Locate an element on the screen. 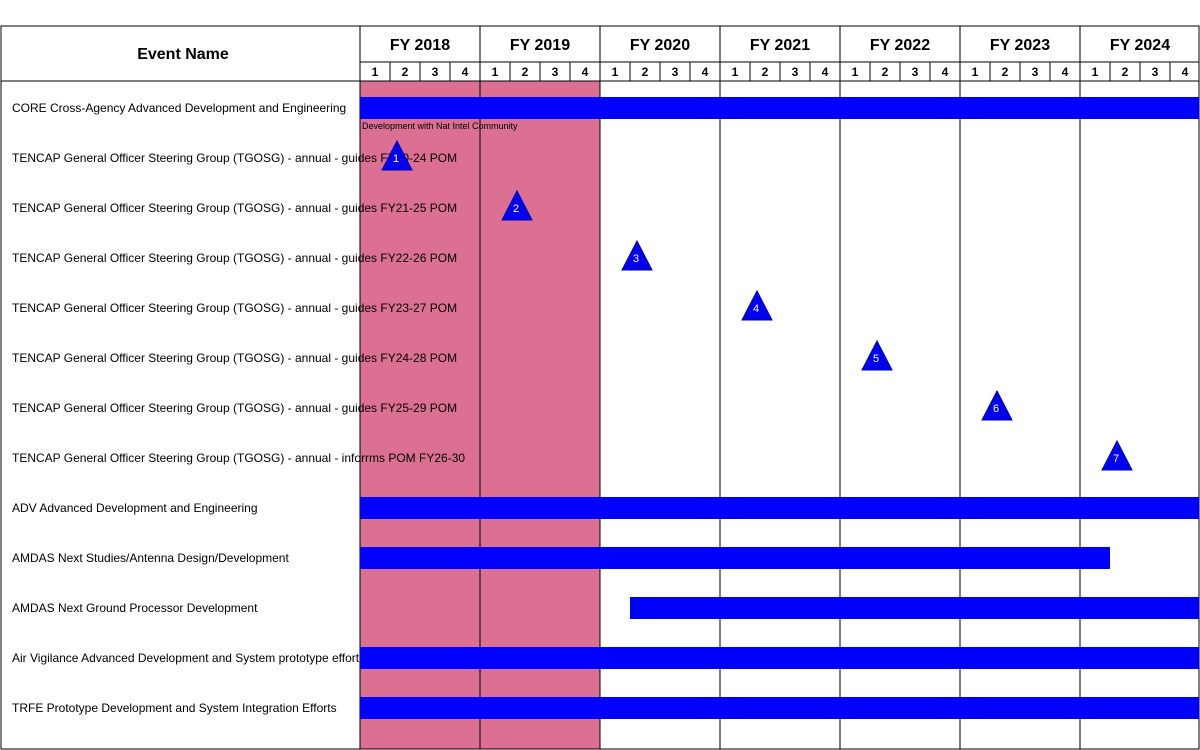 The image size is (1200, 750). milestone-number: 3 is located at coordinates (636, 259).